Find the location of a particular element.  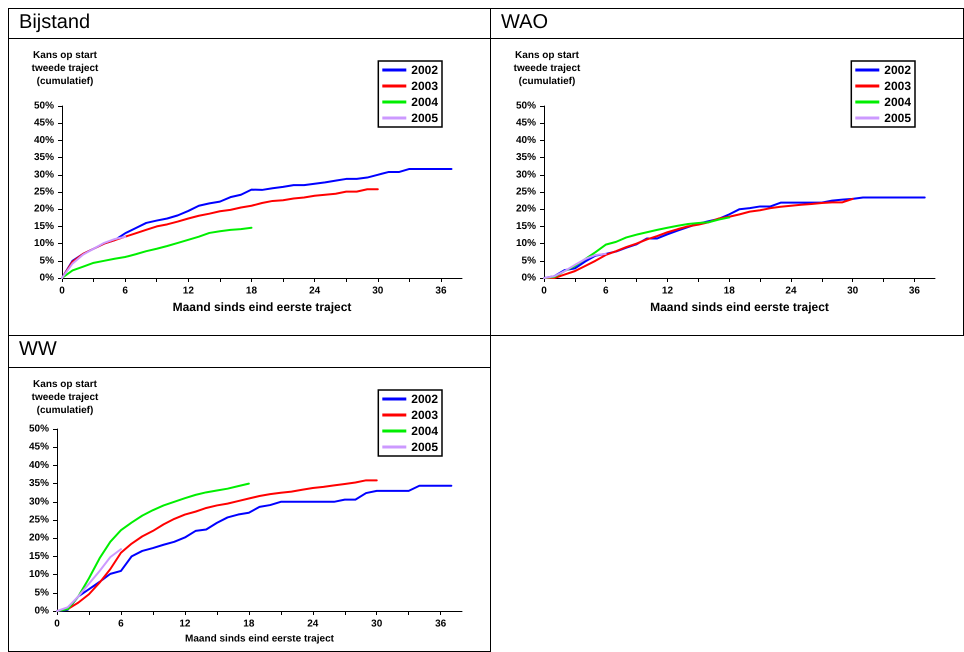

chart-title: WAO is located at coordinates (727, 23).